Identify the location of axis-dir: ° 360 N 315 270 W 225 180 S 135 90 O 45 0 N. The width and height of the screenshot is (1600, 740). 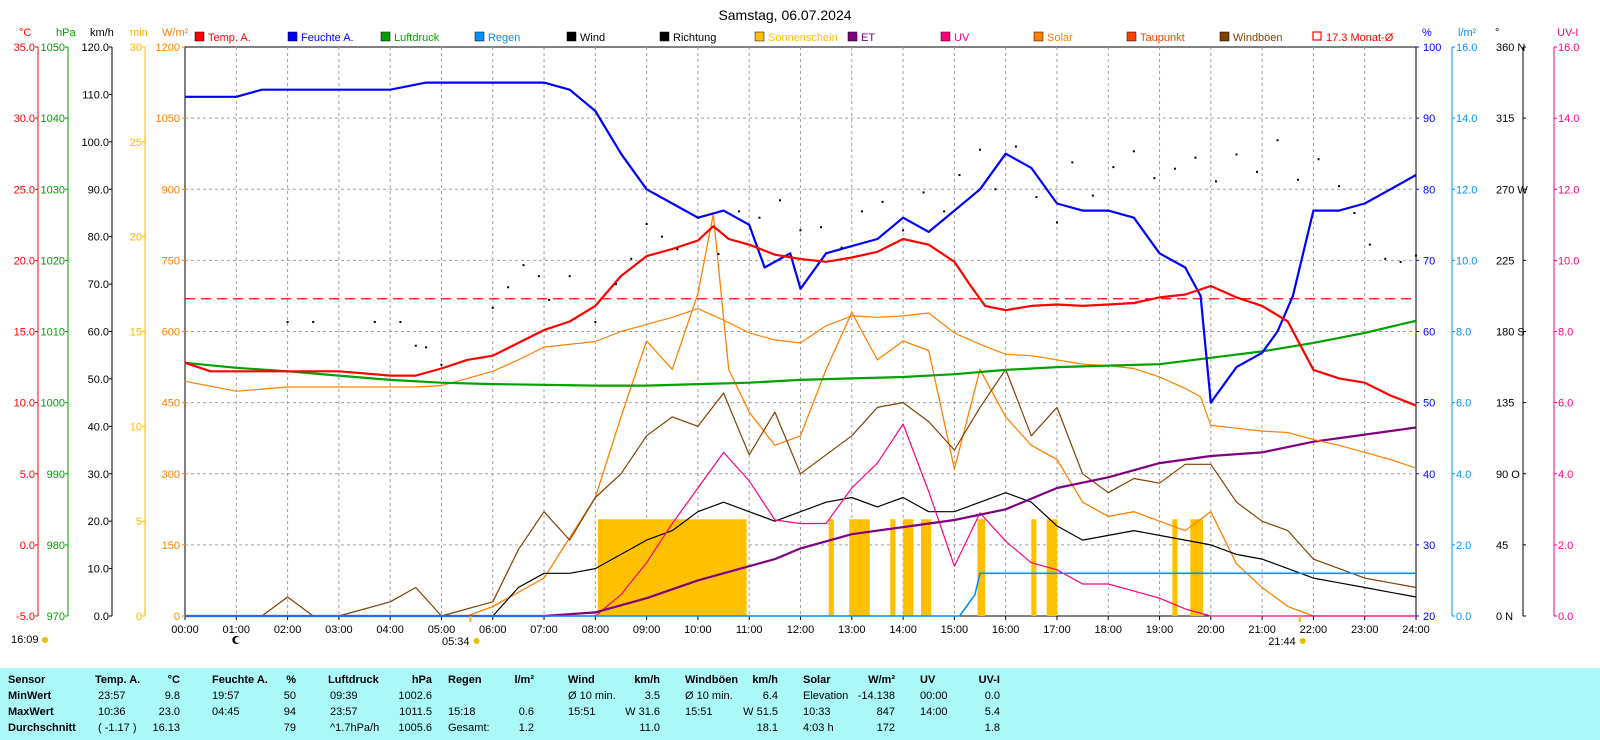
(1511, 325).